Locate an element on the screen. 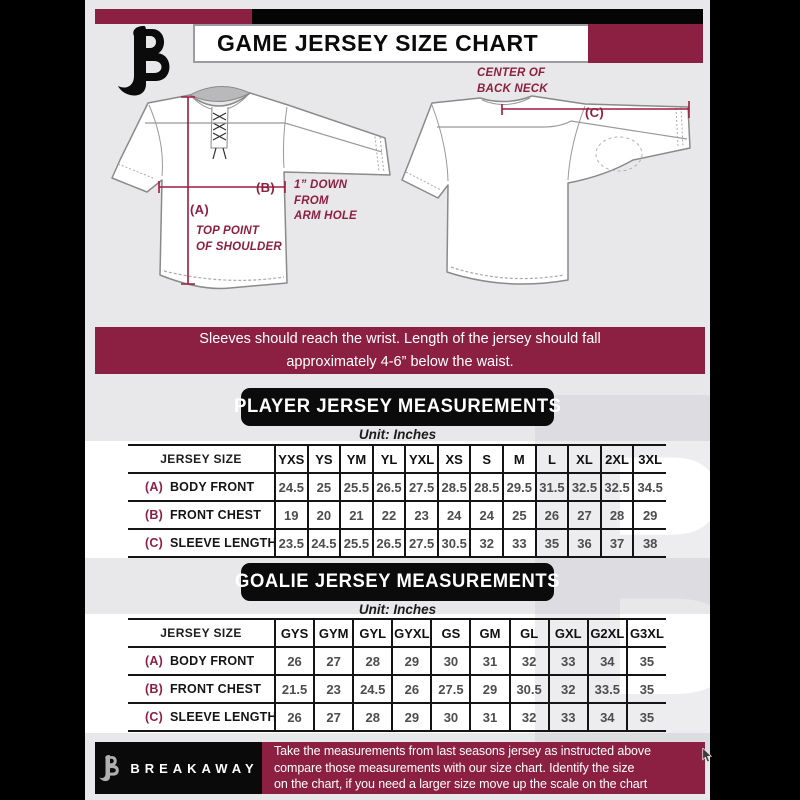 Image resolution: width=800 pixels, height=800 pixels. size-header-cell: GYM is located at coordinates (333, 632).